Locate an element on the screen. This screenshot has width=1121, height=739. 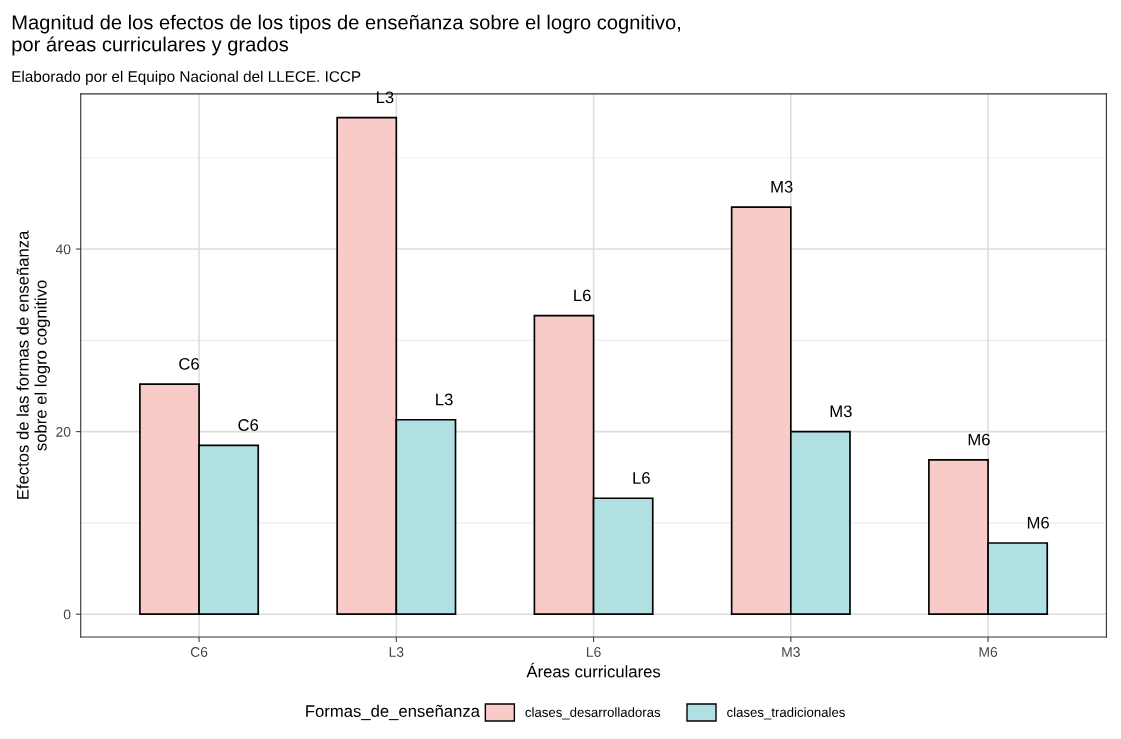
y-axis-title: Efectos de las formas de enseñanza sobre el logro cognitivo is located at coordinates (33, 364).